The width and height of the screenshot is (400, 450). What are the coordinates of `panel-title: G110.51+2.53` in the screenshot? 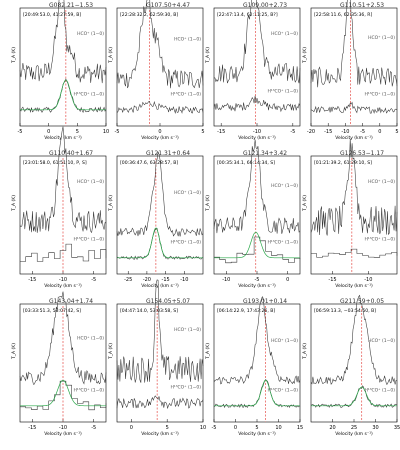 It's located at (362, 5).